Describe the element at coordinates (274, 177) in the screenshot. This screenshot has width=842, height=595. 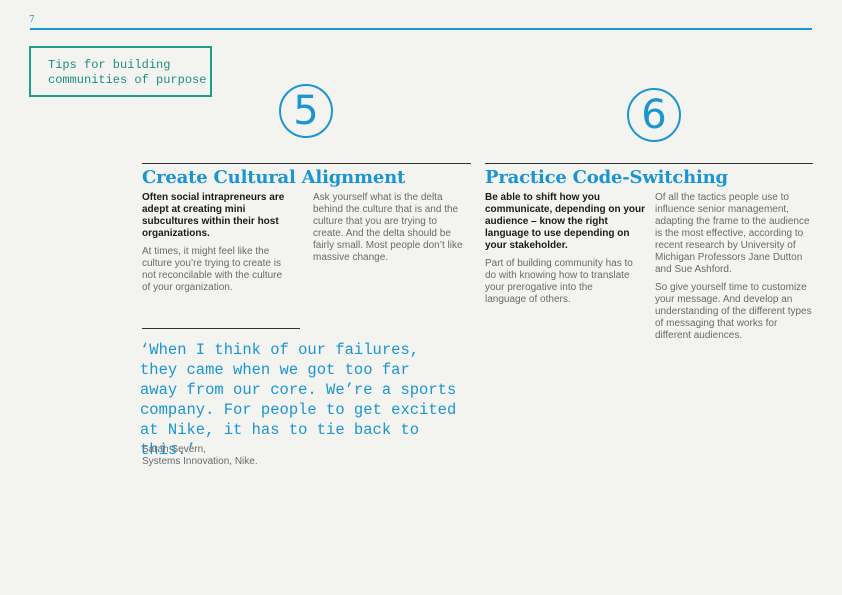
I see `section-5-title: Create Cultural Alignment` at that location.